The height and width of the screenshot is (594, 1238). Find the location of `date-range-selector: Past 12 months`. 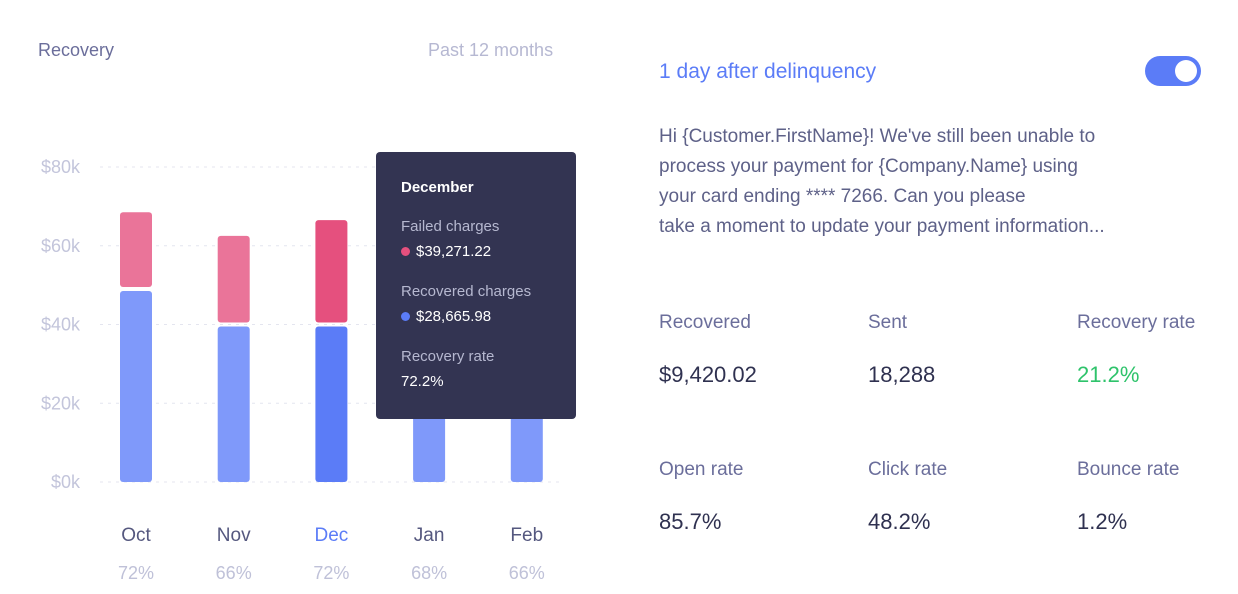

date-range-selector: Past 12 months is located at coordinates (491, 50).